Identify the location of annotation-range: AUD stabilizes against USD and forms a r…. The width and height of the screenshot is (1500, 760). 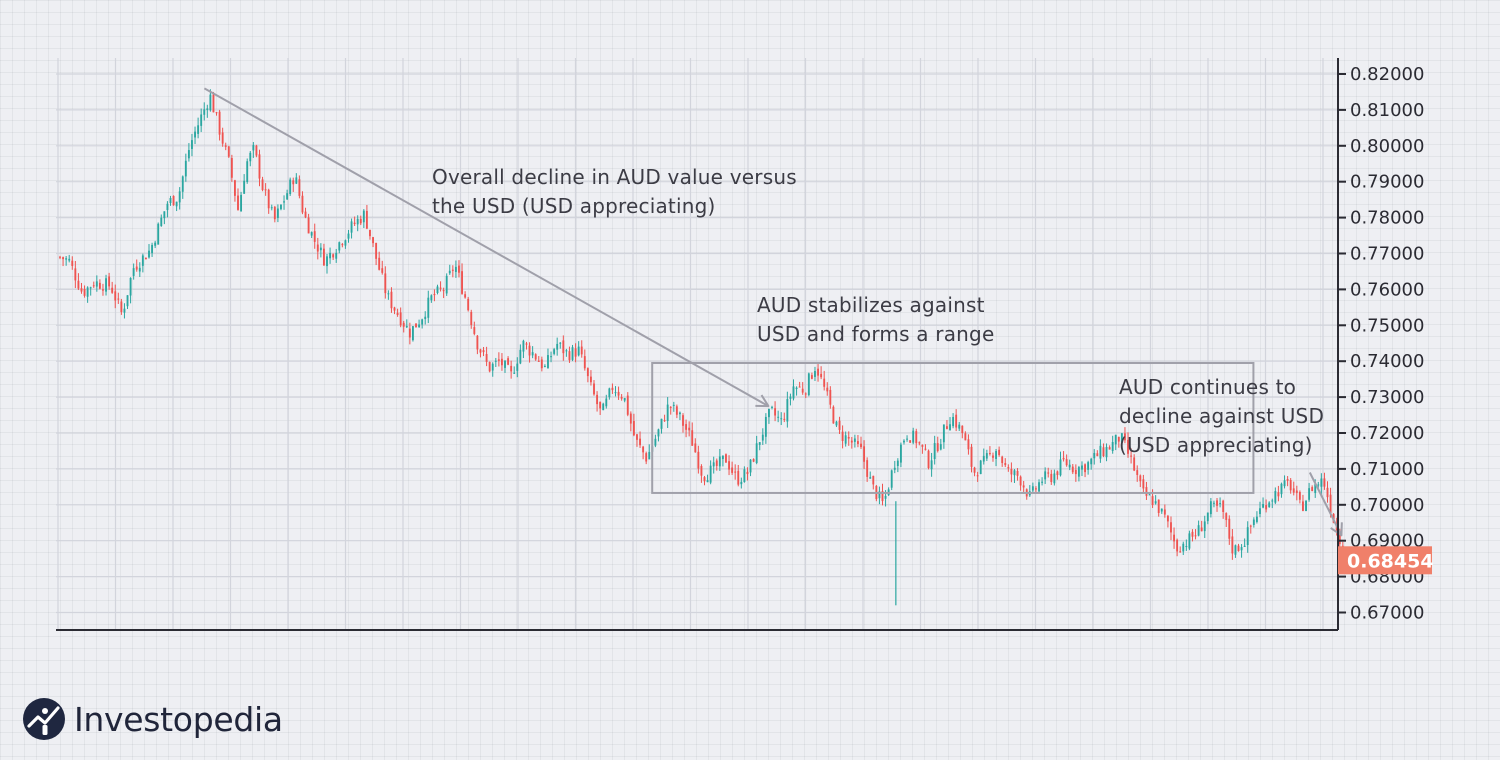
(875, 320).